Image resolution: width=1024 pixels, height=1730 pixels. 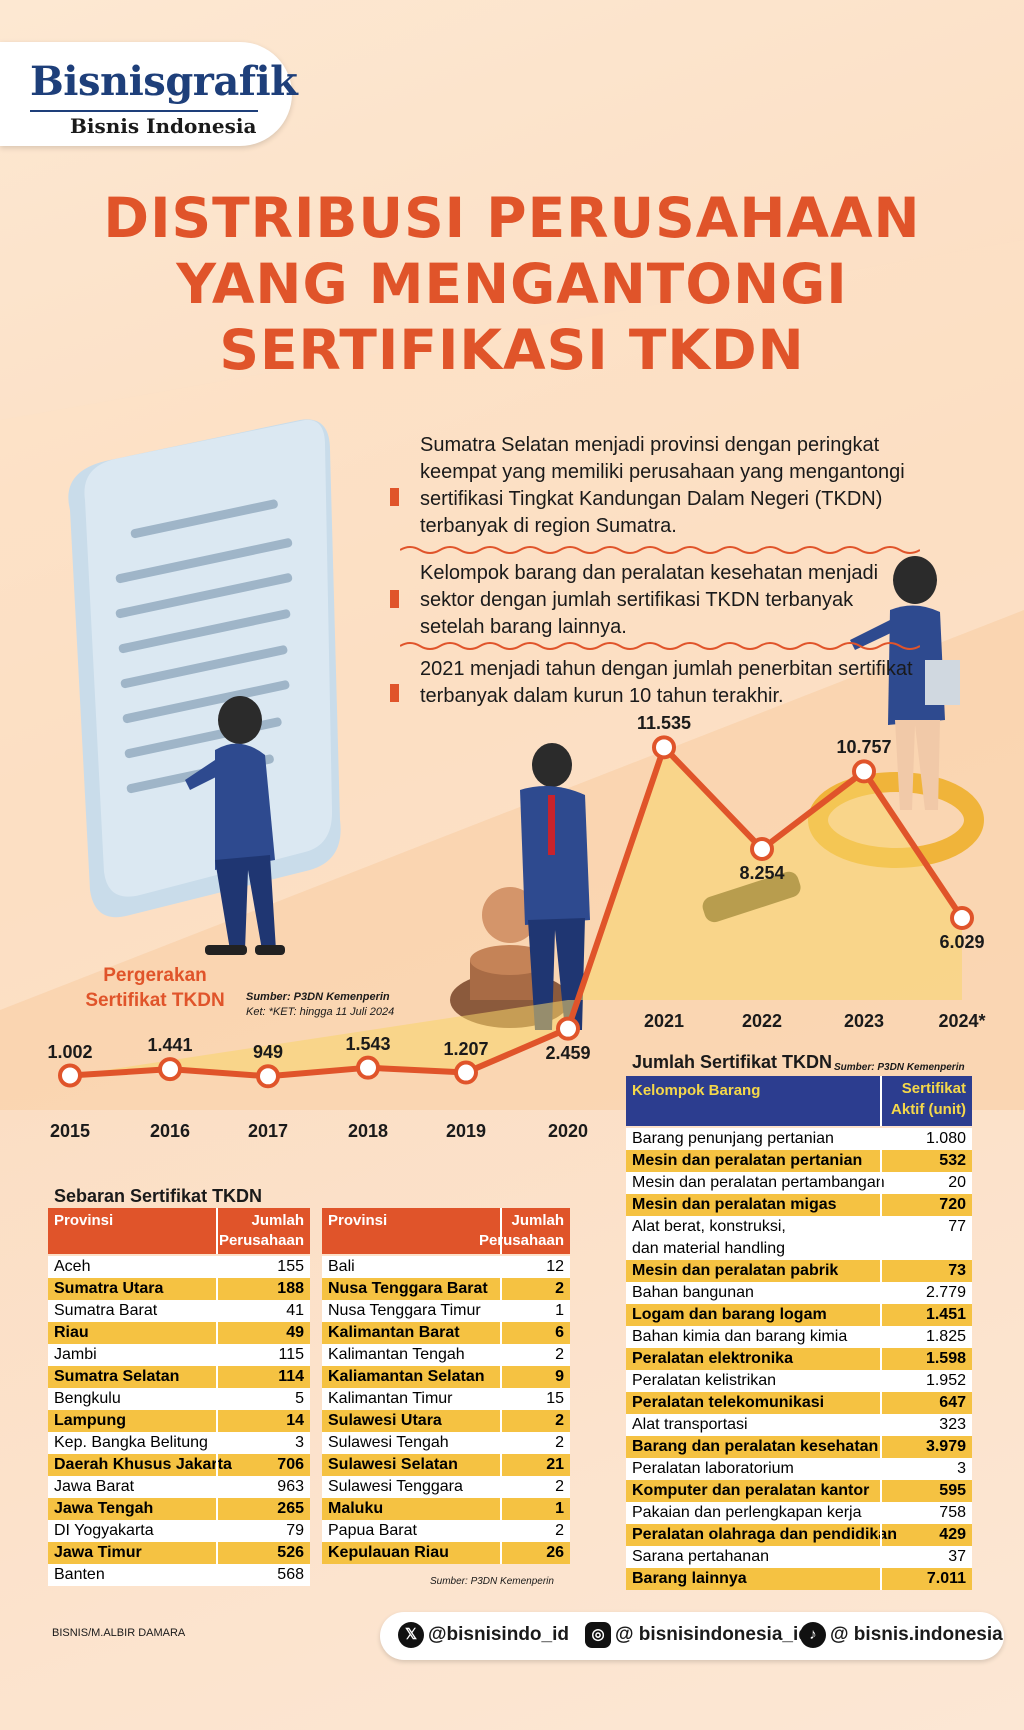 I want to click on instagram-handle: ◎ @ bisnisindonesia_id, so click(x=697, y=1635).